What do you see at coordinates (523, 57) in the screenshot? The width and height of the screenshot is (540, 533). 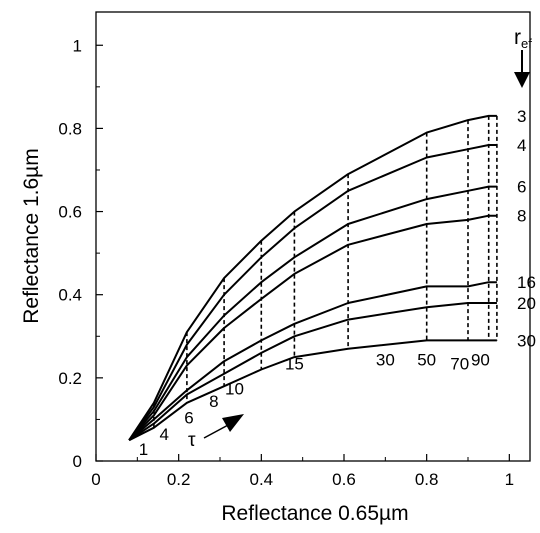 I see `ref-legend: ref` at bounding box center [523, 57].